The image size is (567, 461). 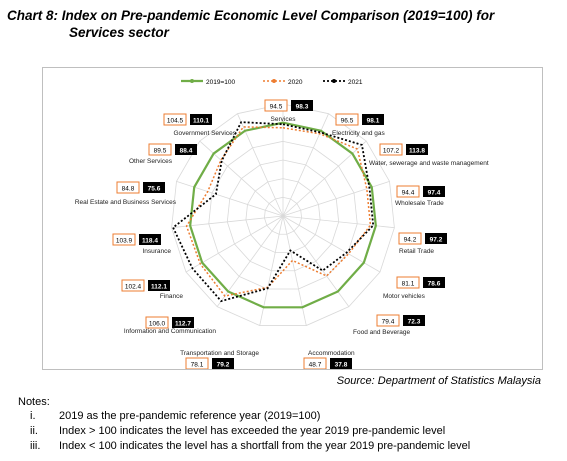 What do you see at coordinates (419, 203) in the screenshot?
I see `category-label: Wholesale Trade` at bounding box center [419, 203].